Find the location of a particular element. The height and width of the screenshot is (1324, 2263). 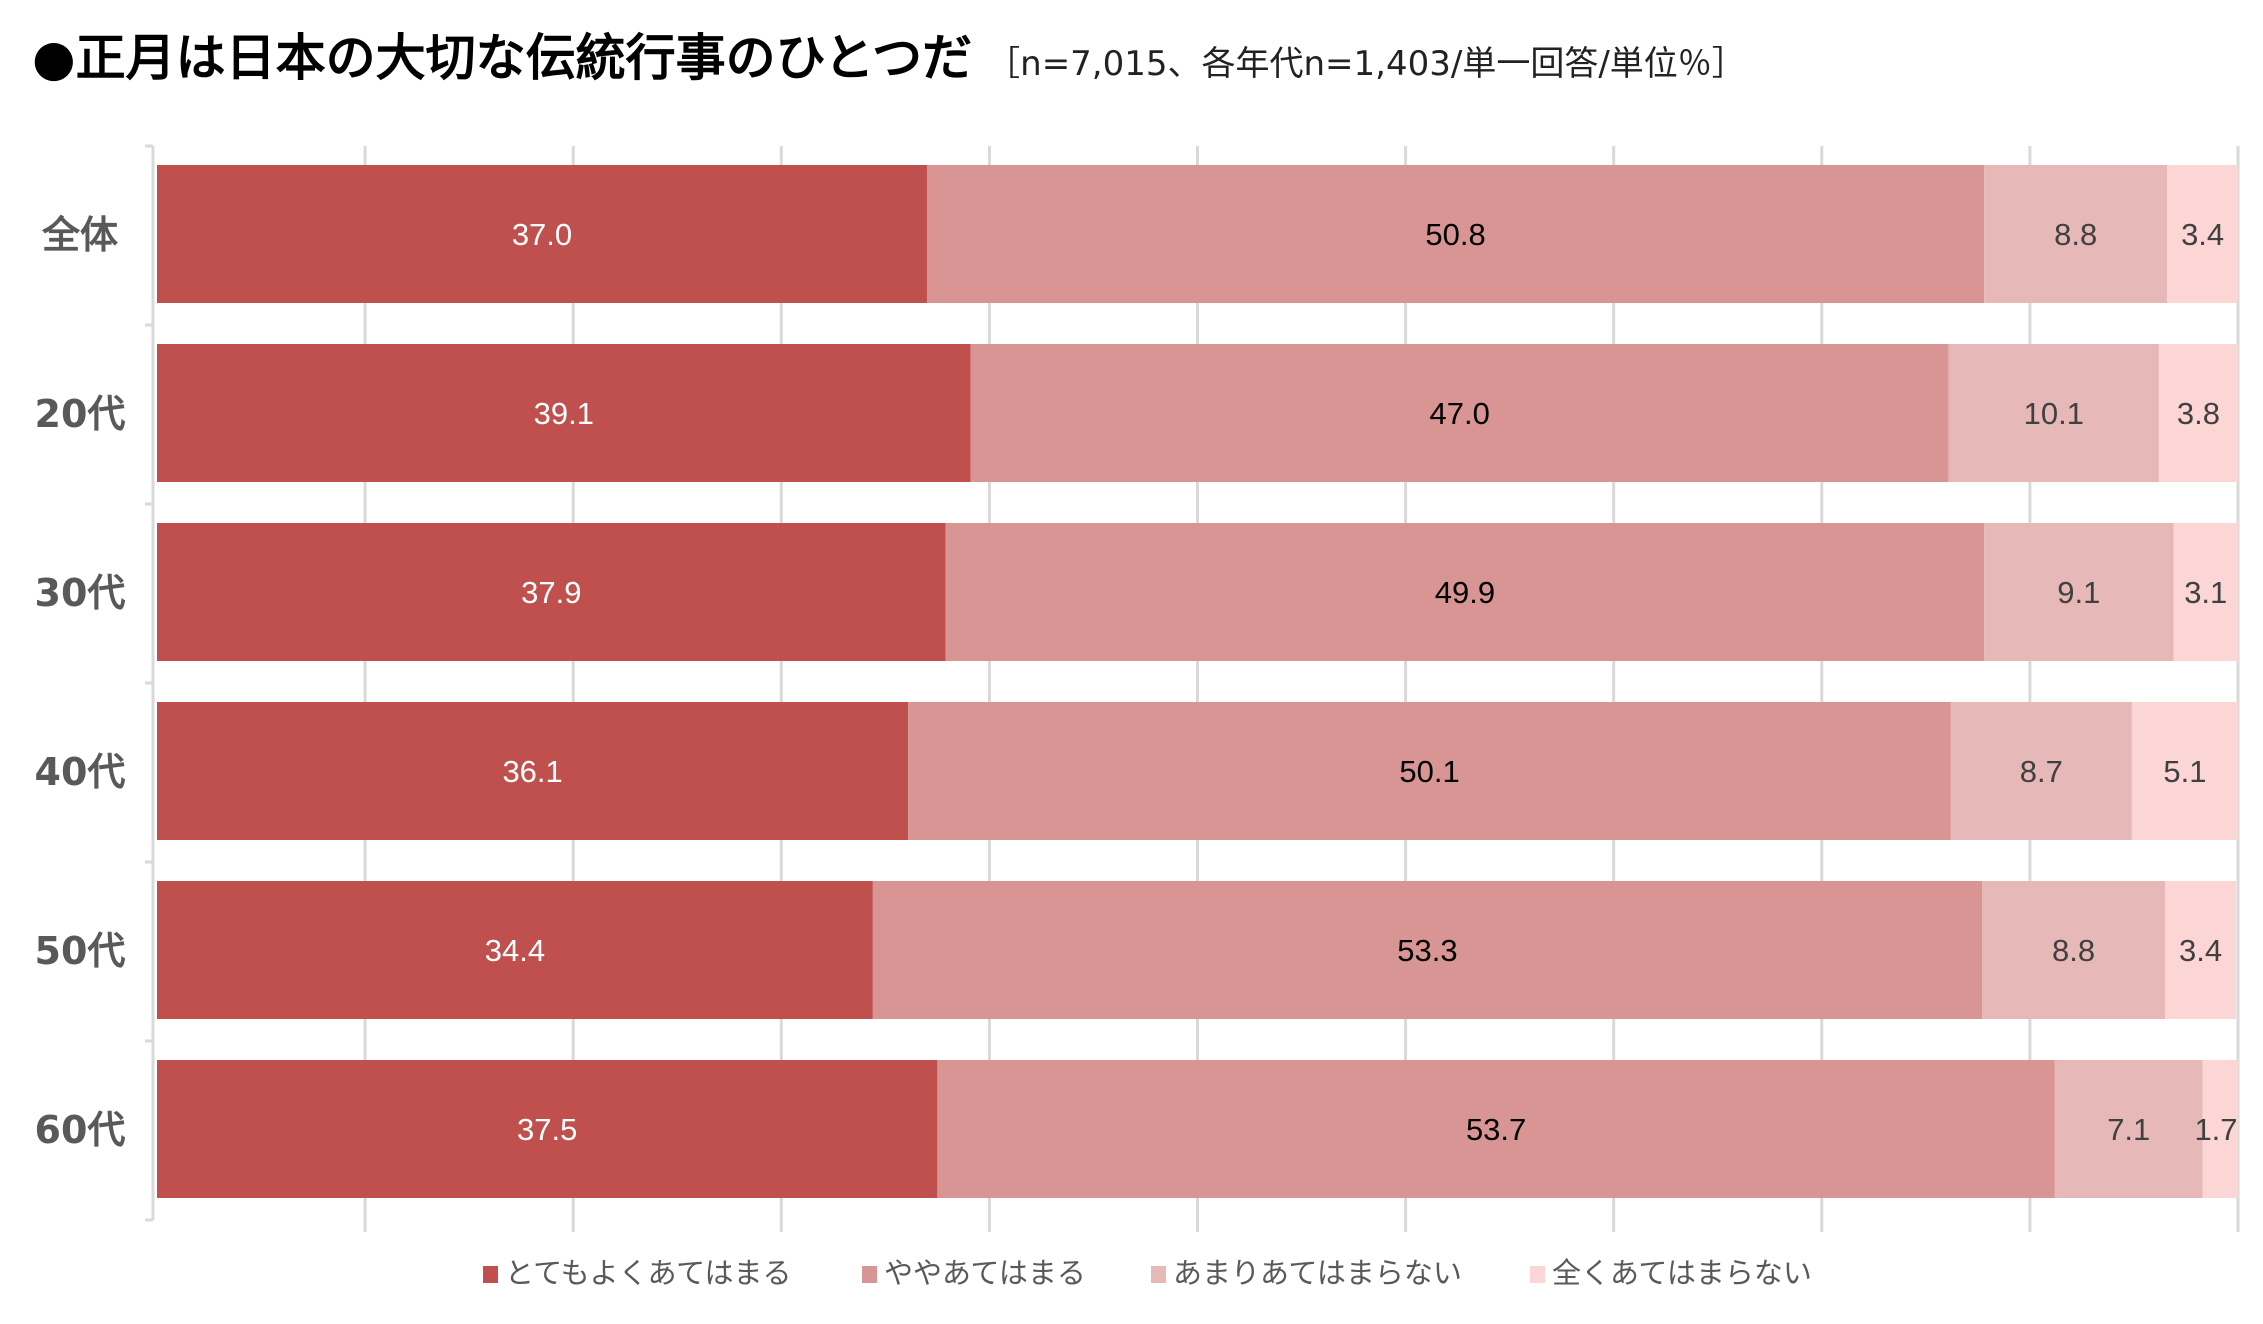

data-label: 36.1 is located at coordinates (532, 771).